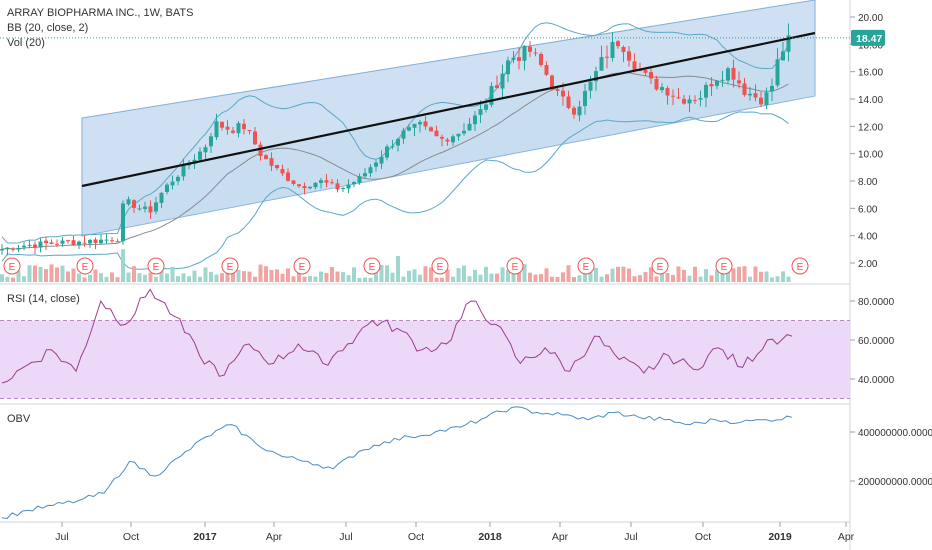  I want to click on time-tick-label: Apr, so click(846, 537).